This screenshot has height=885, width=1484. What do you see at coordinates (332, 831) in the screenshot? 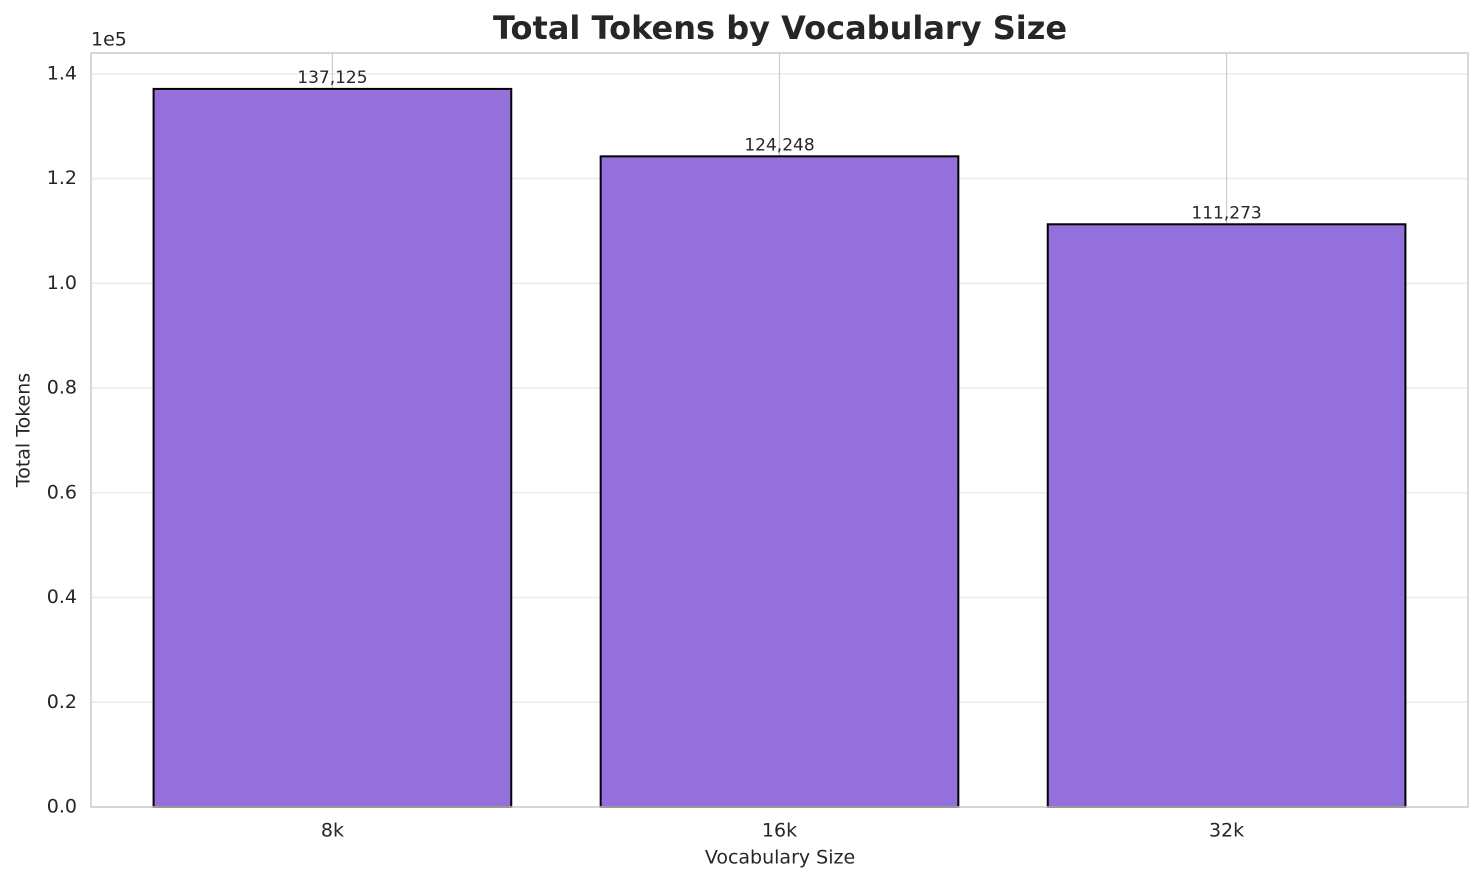
I see `x-tick-label: 8k` at bounding box center [332, 831].